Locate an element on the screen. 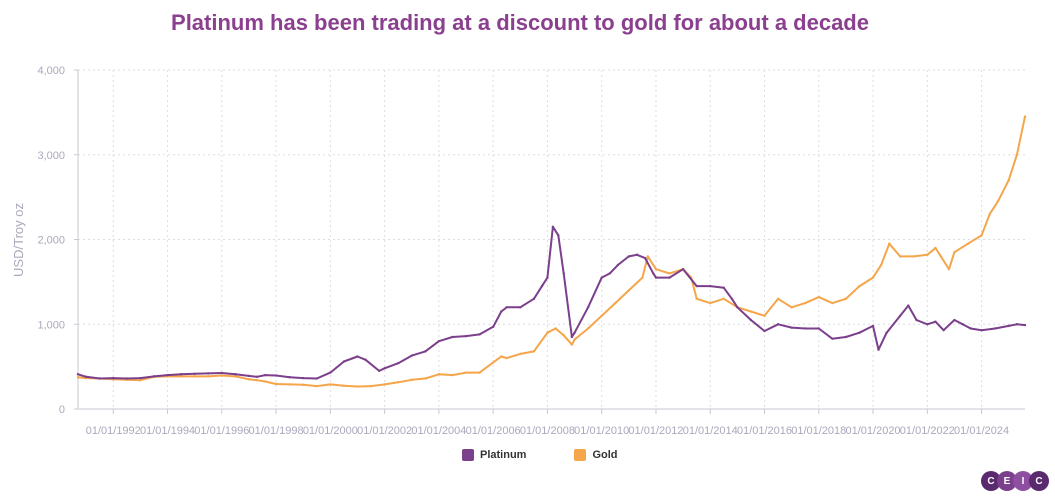  logo-letter: E is located at coordinates (1007, 481).